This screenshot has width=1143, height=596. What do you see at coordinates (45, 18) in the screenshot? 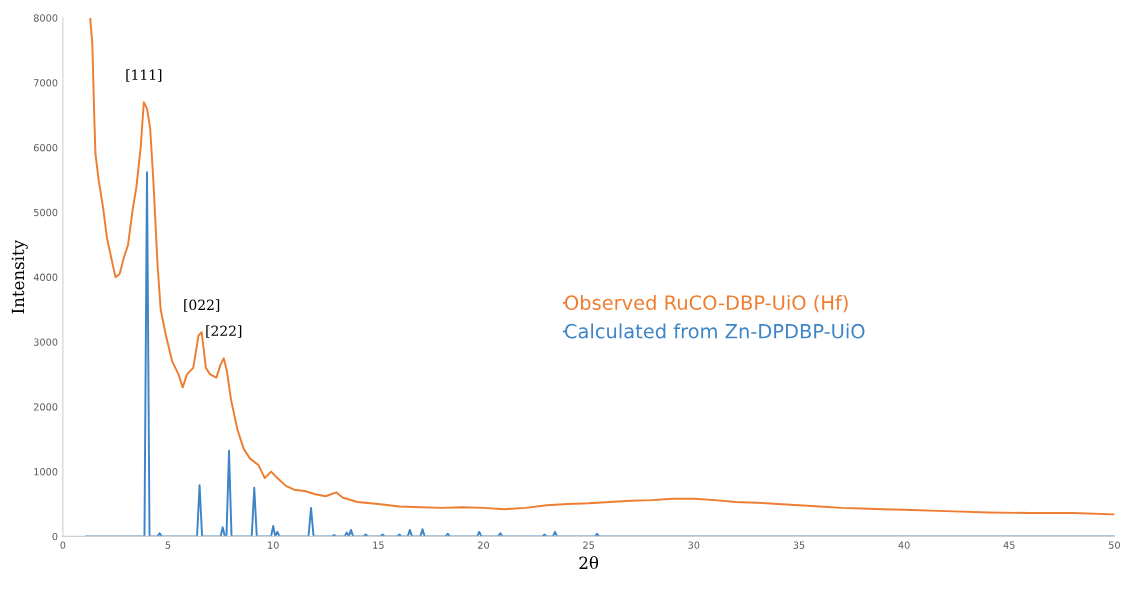
I see `y-tick-label: 8000` at bounding box center [45, 18].